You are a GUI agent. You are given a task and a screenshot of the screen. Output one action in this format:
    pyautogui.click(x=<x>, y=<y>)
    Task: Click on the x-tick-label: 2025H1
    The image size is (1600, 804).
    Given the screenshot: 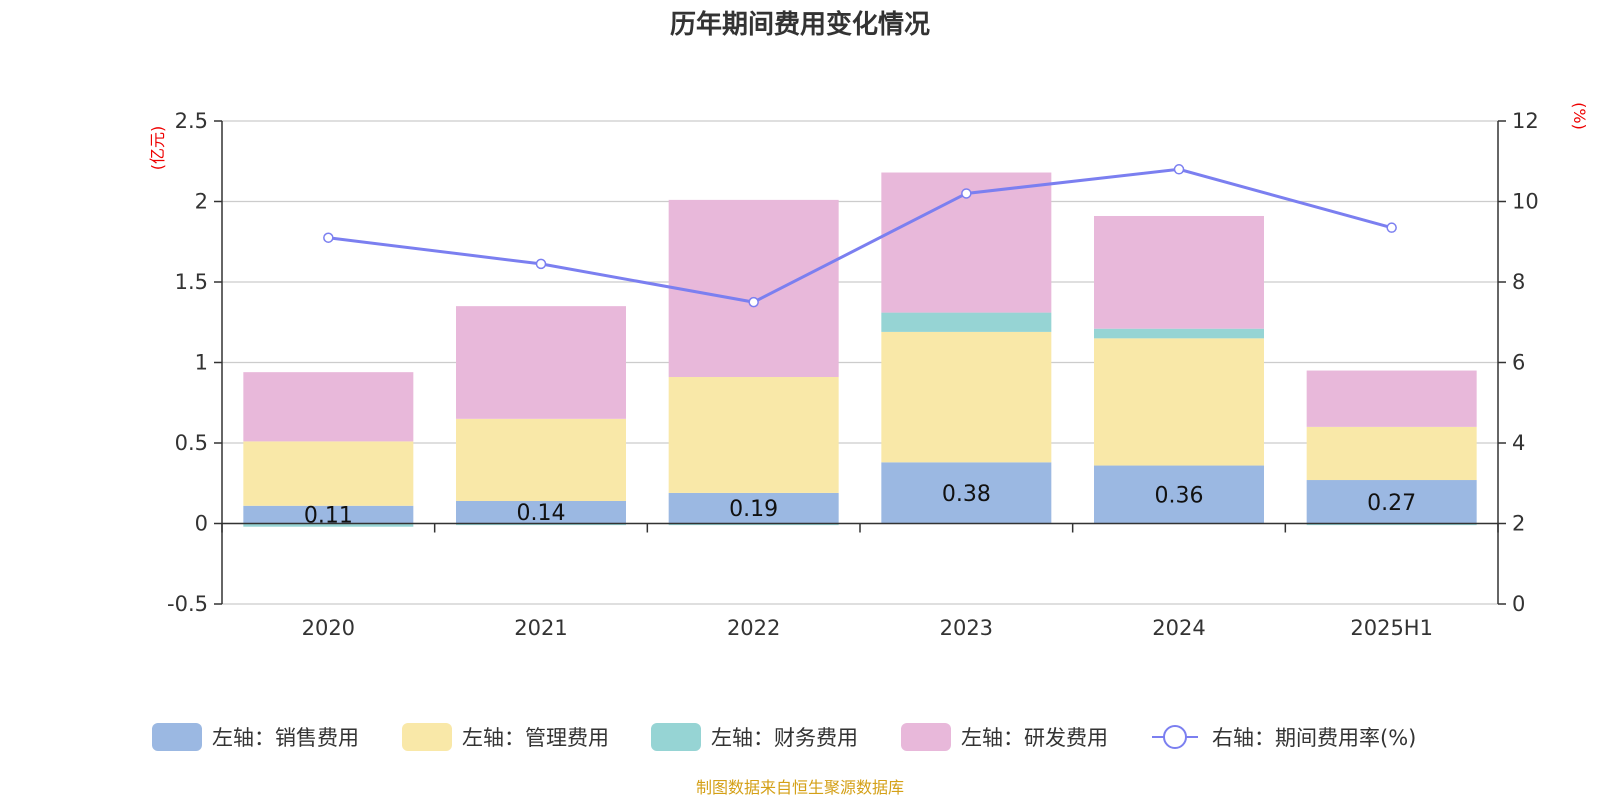 What is the action you would take?
    pyautogui.click(x=1391, y=628)
    